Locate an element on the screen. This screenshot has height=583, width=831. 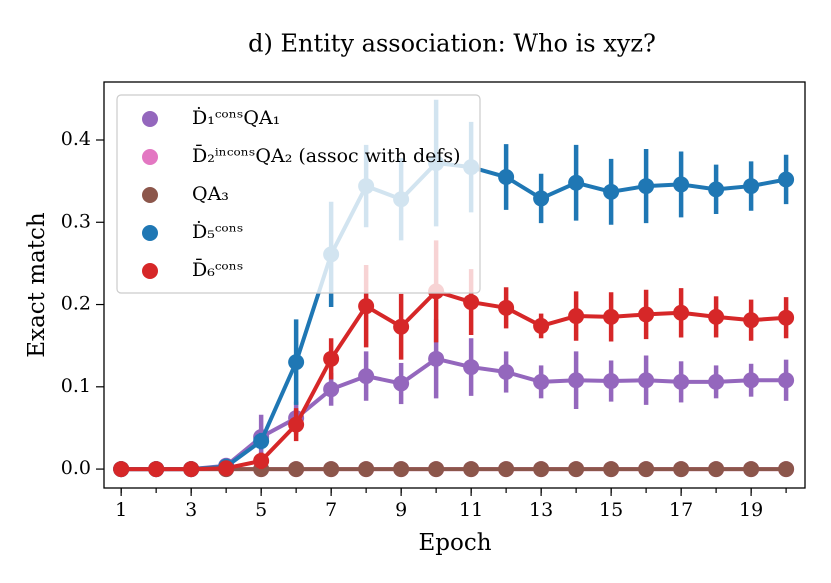
x-tick-label: 5 is located at coordinates (261, 510).